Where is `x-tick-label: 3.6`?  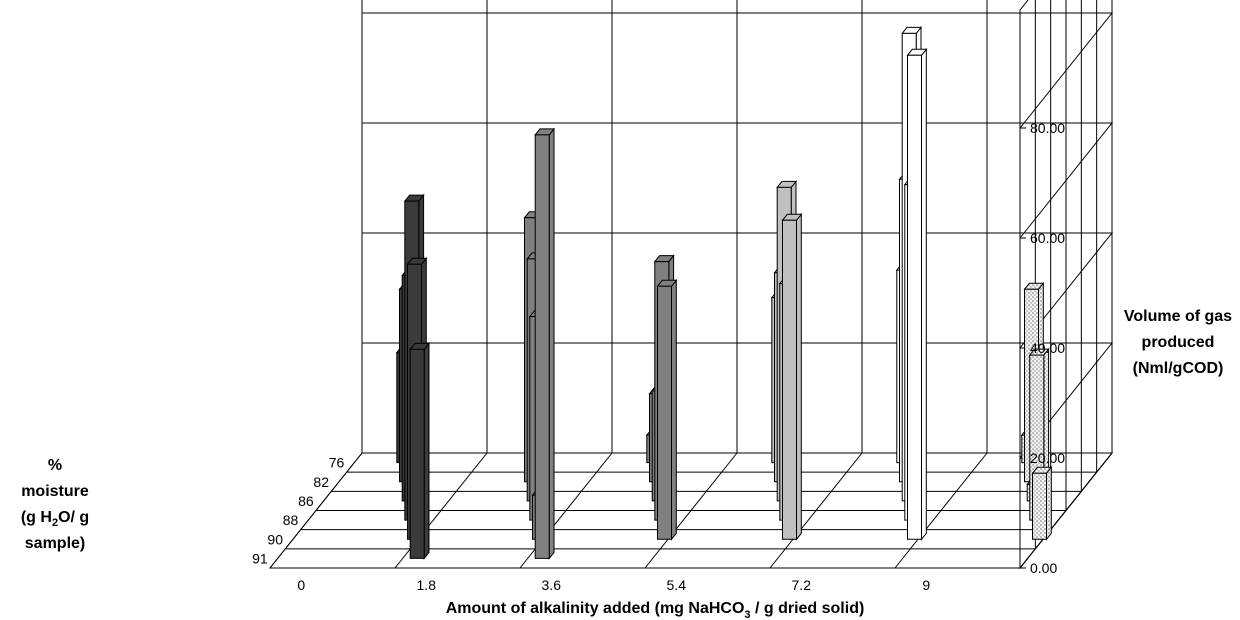
x-tick-label: 3.6 is located at coordinates (552, 585).